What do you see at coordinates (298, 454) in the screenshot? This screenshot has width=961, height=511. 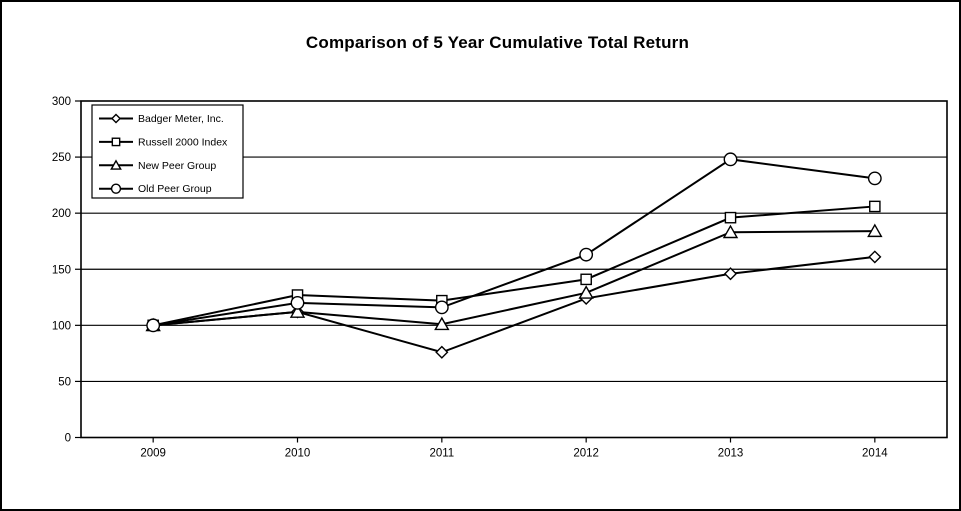 I see `x-tick-label: 2010` at bounding box center [298, 454].